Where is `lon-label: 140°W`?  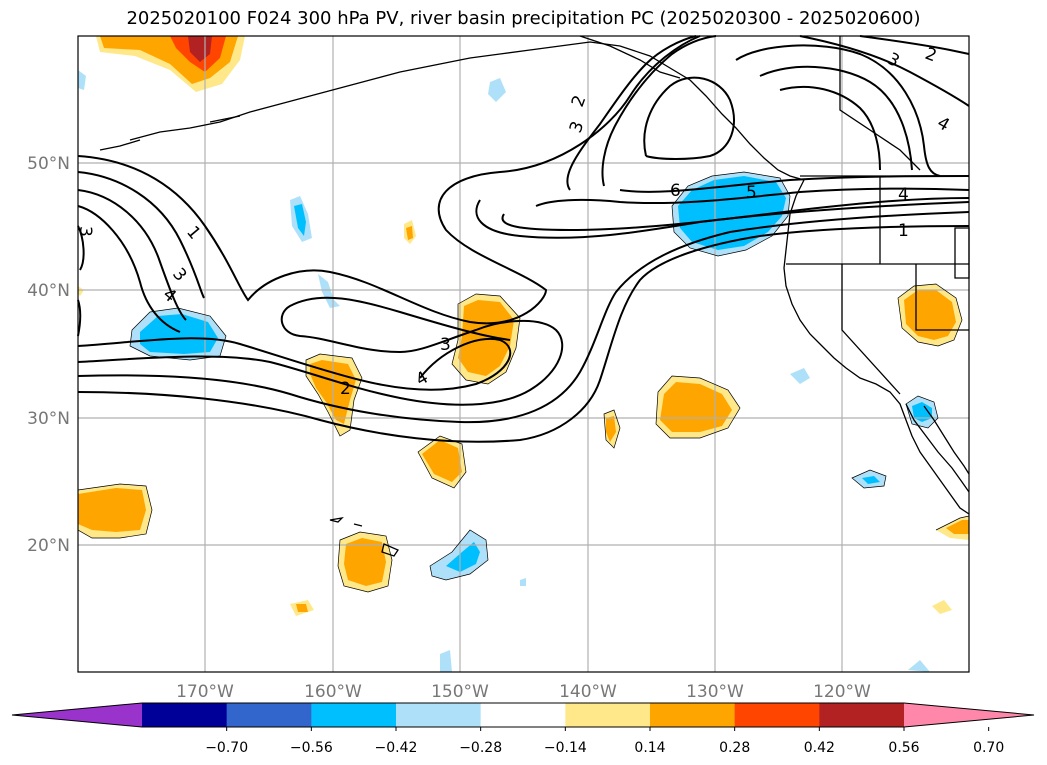 lon-label: 140°W is located at coordinates (588, 692).